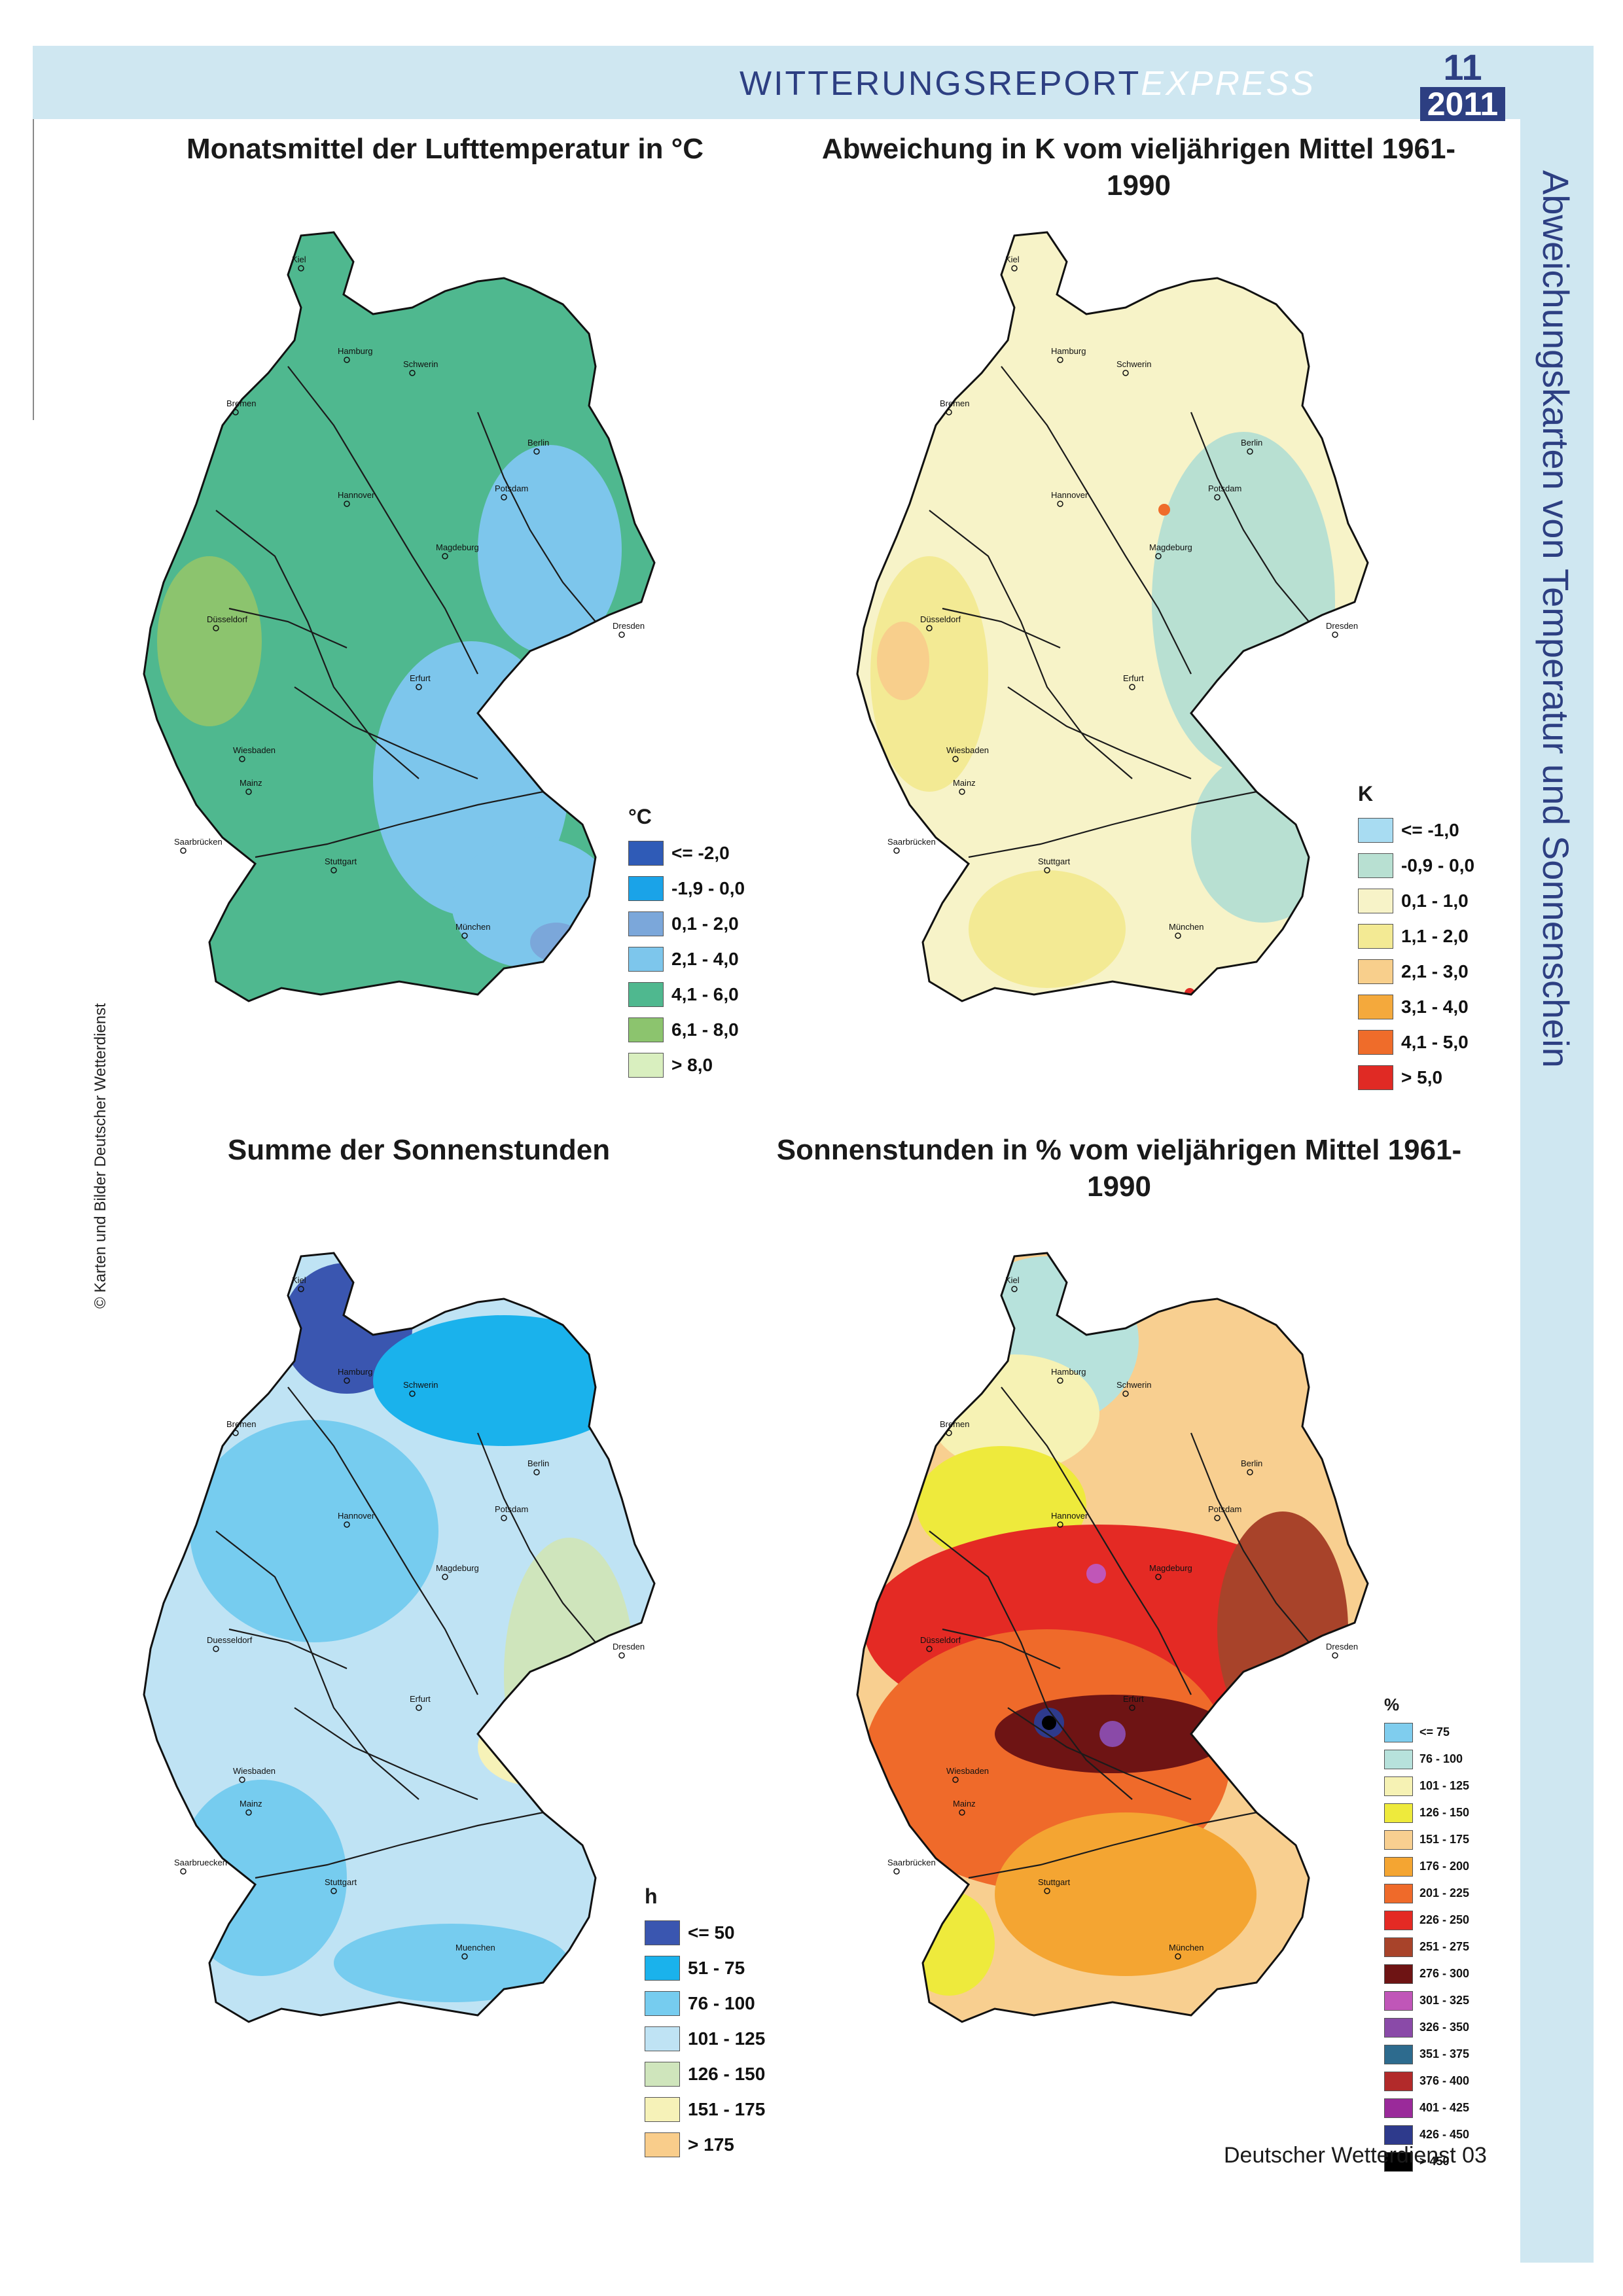 This screenshot has width=1623, height=2296. What do you see at coordinates (705, 2004) in the screenshot?
I see `legend-item: 76 - 100` at bounding box center [705, 2004].